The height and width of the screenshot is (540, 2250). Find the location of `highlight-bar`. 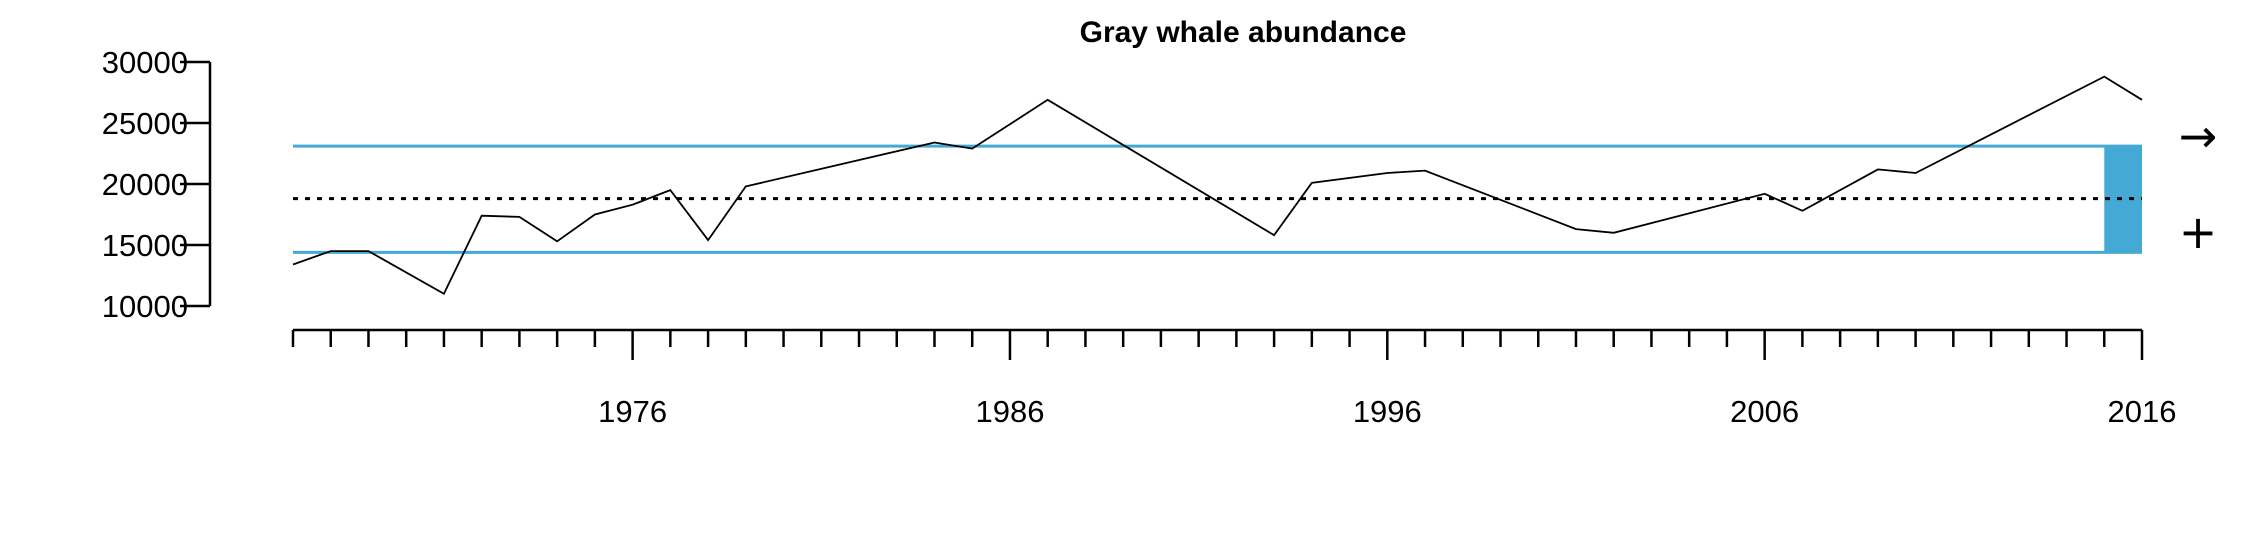

highlight-bar is located at coordinates (2123, 199).